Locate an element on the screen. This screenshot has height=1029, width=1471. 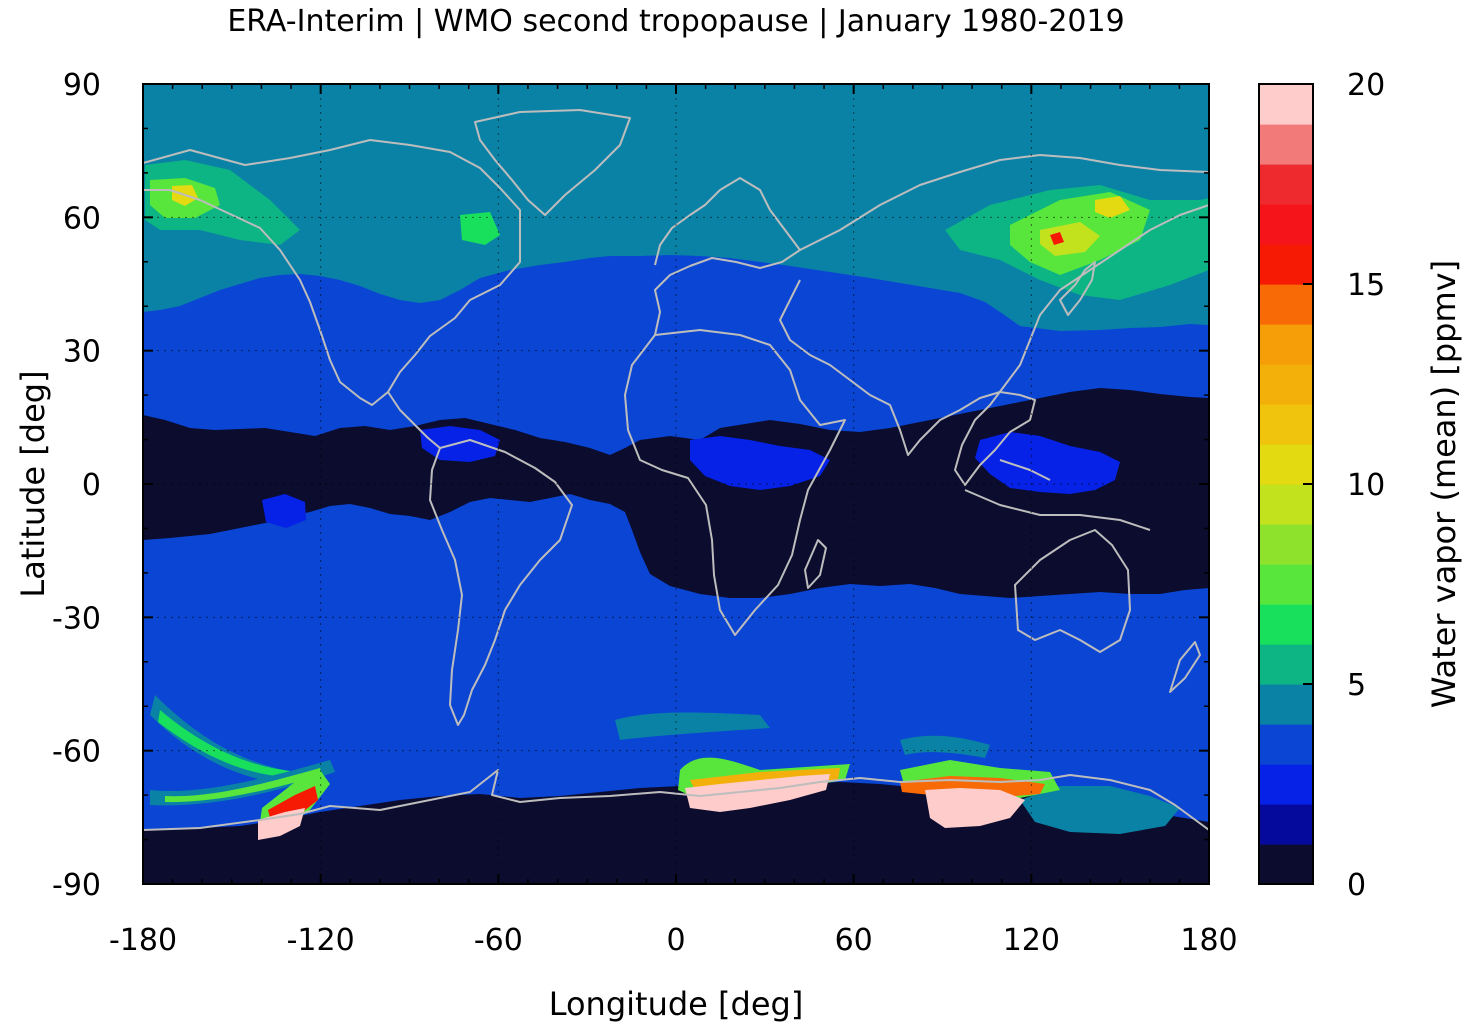
y-axis-label: Latitude [deg] is located at coordinates (33, 483).